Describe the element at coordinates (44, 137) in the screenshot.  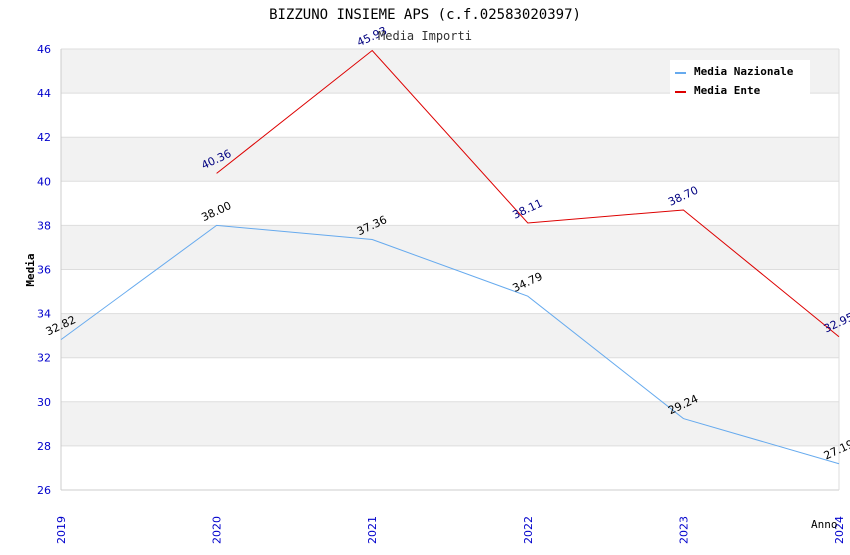
I see `y-tick-label: 42` at that location.